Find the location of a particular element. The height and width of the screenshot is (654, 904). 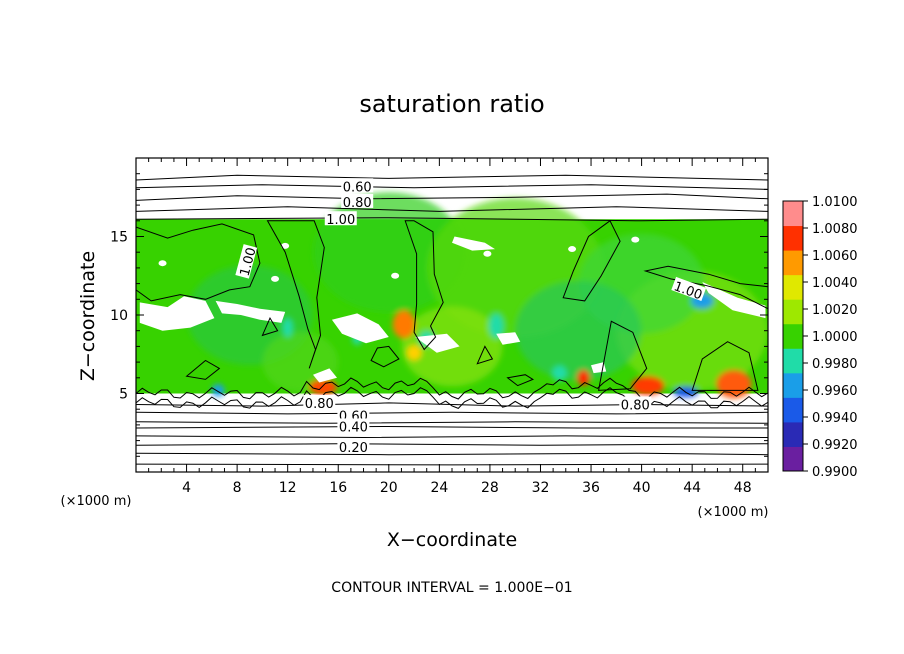

x-axis-label: X−coordinate is located at coordinates (452, 540).